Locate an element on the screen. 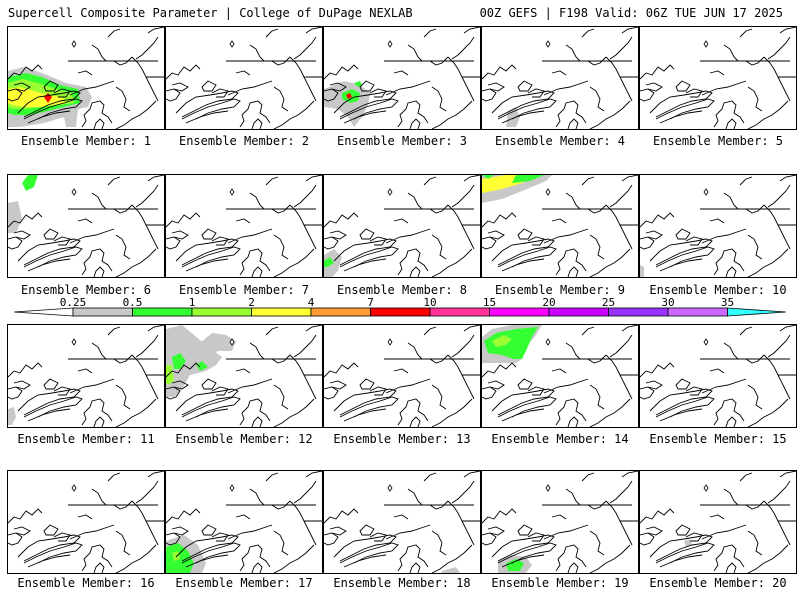 The image size is (800, 600). member-label-12: Ensemble Member: 12 is located at coordinates (244, 439).